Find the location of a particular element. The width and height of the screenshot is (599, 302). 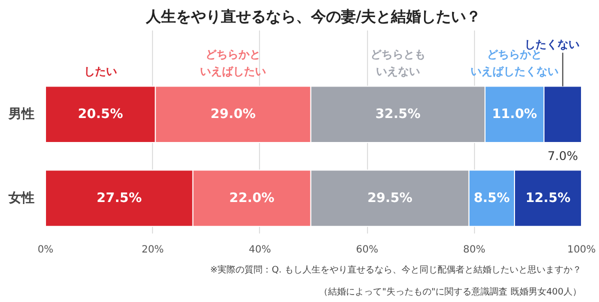

y-tick-label: 女性 is located at coordinates (21, 198).